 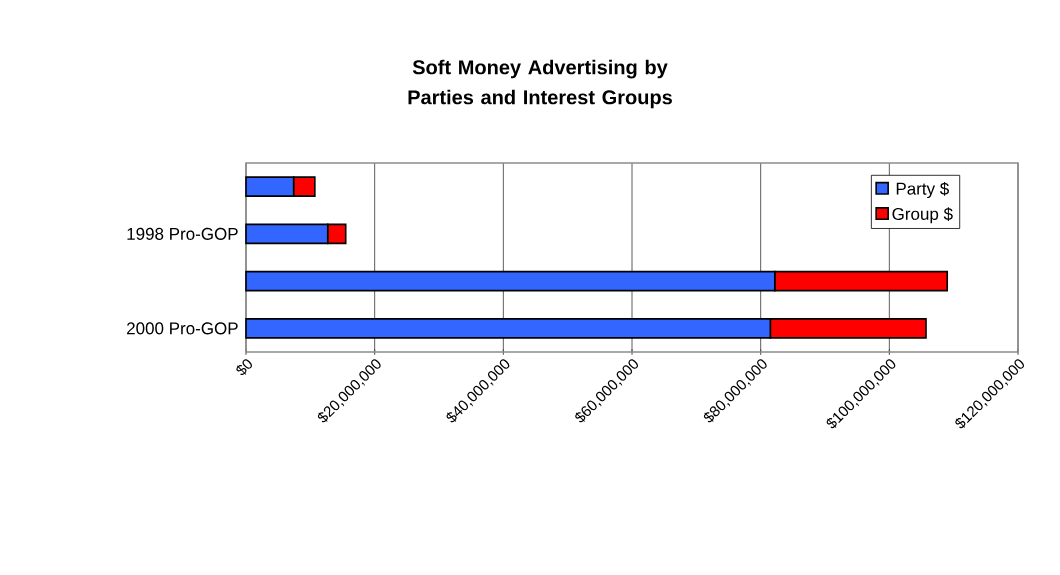 I want to click on chart-title: Soft Money Advertising by Parties and Interest Groups, so click(x=540, y=84).